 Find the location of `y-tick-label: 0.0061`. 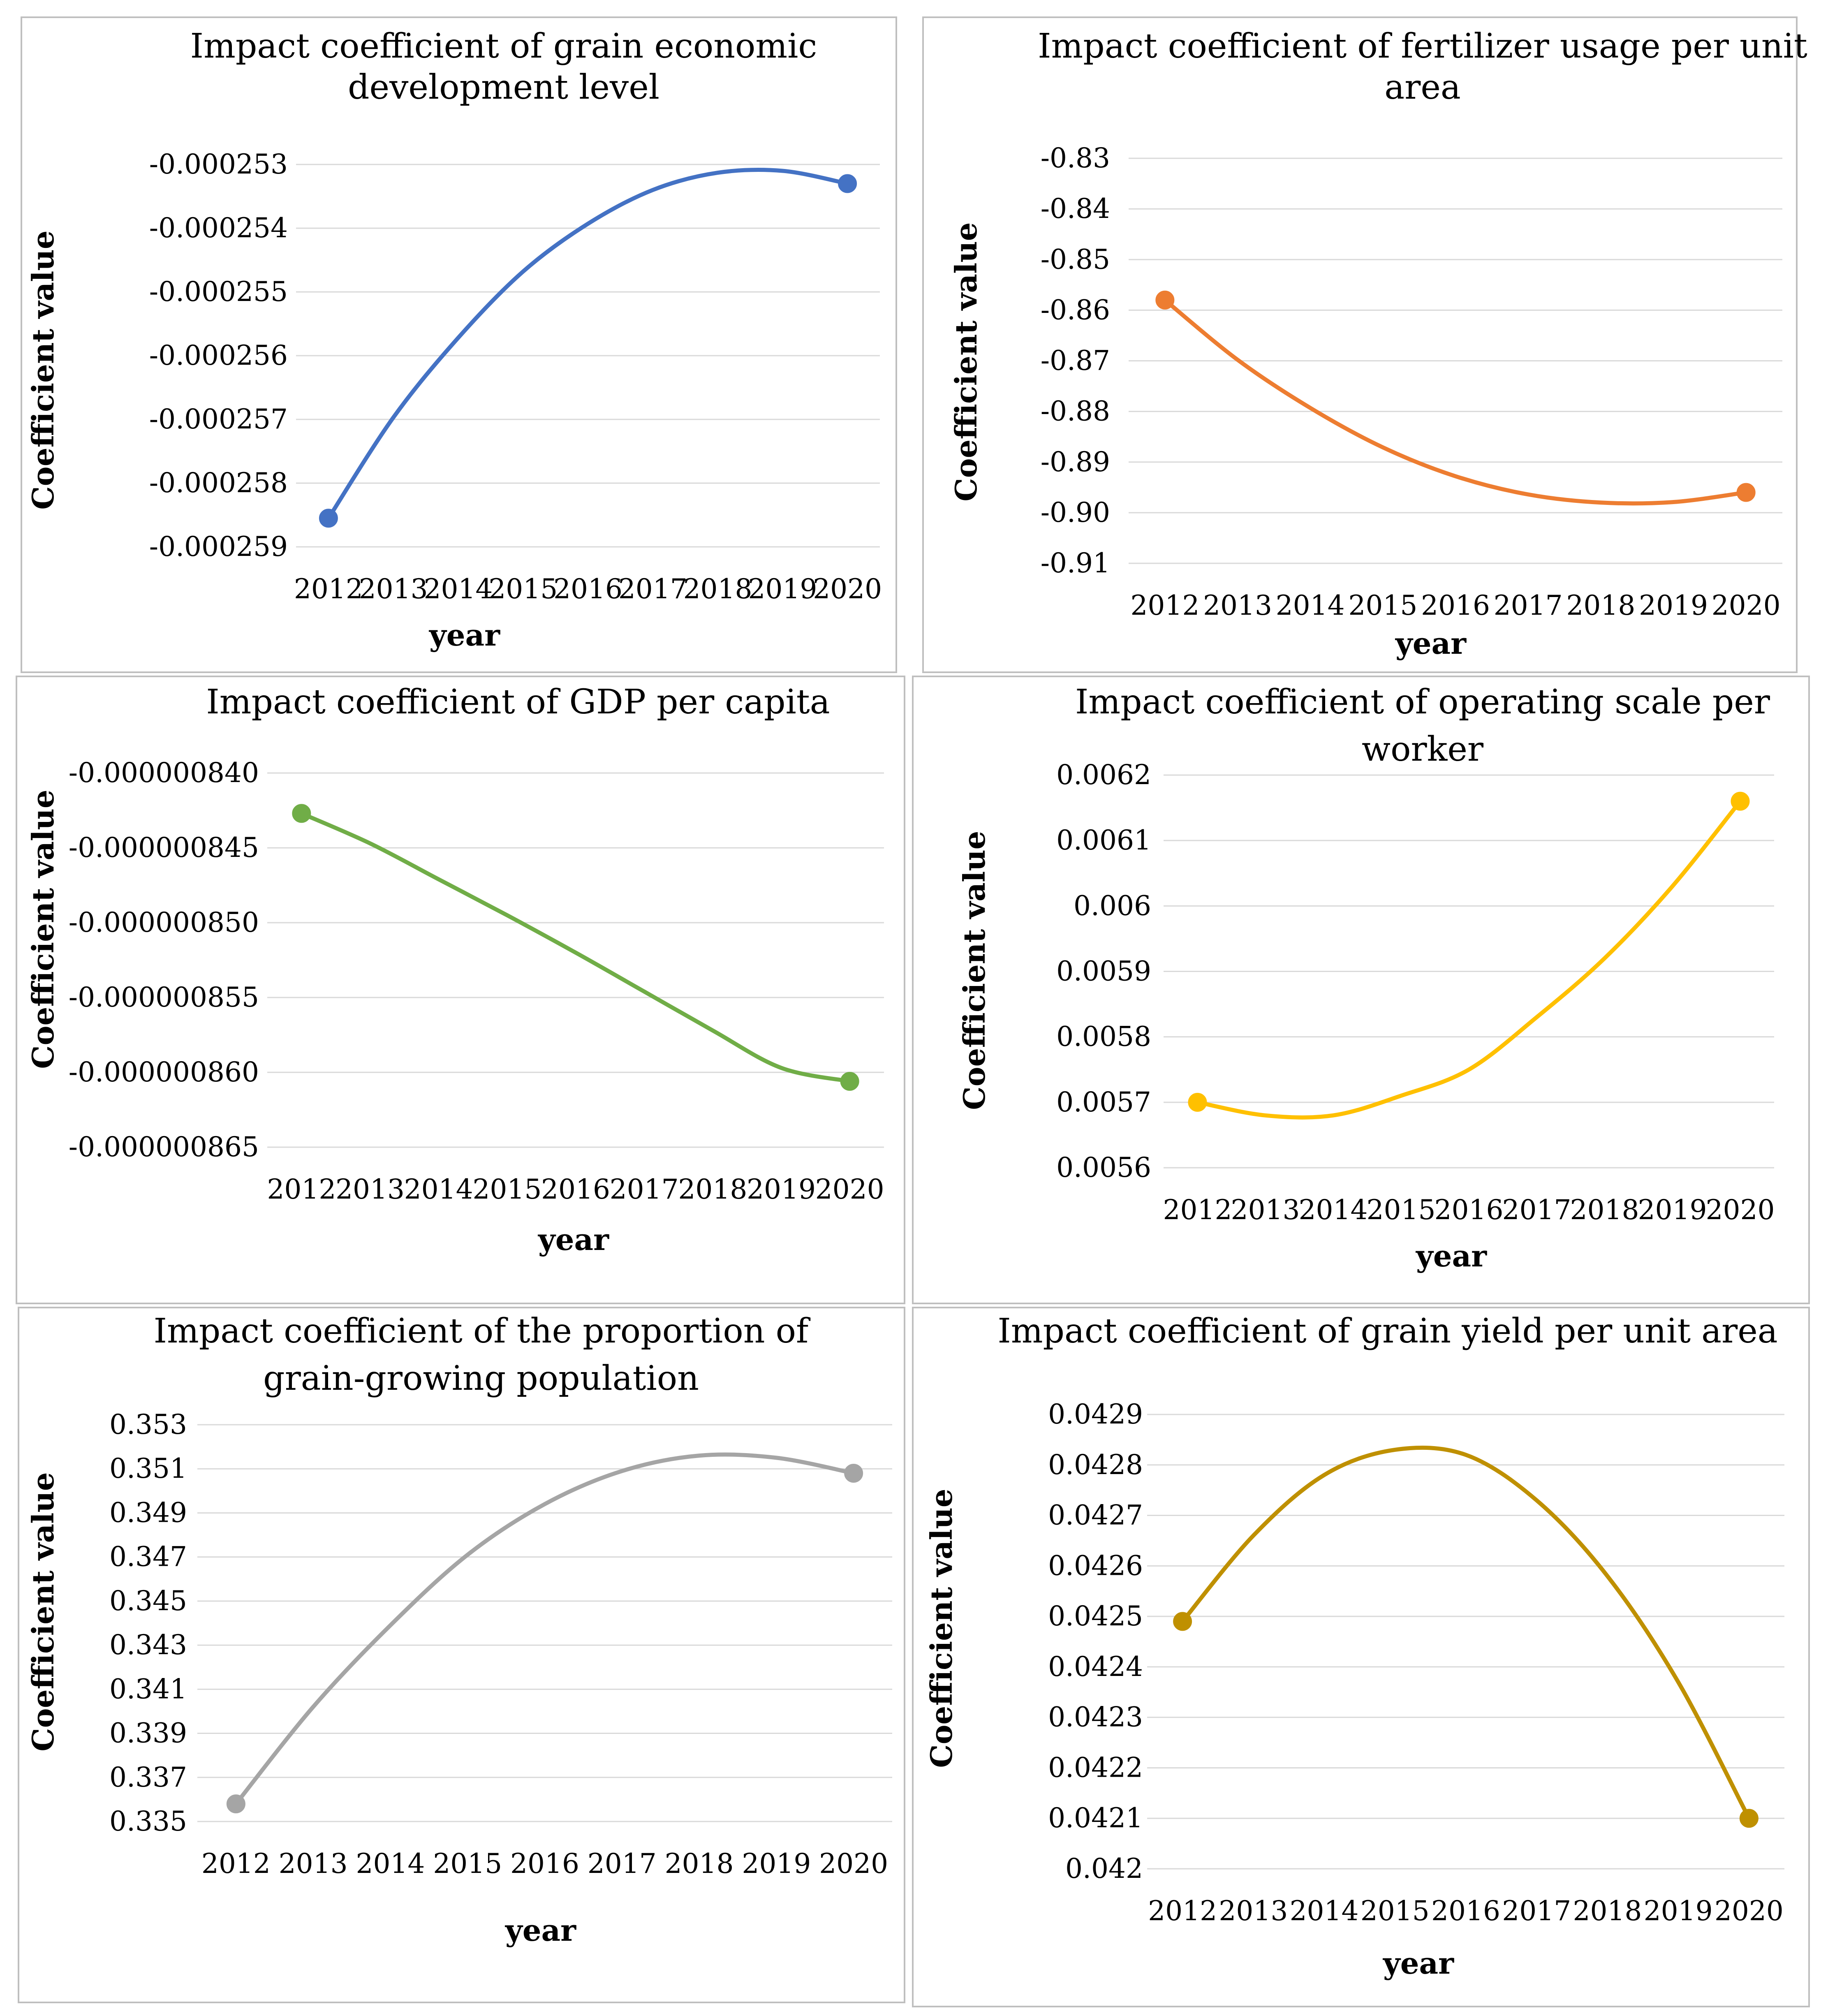

y-tick-label: 0.0061 is located at coordinates (1103, 840).